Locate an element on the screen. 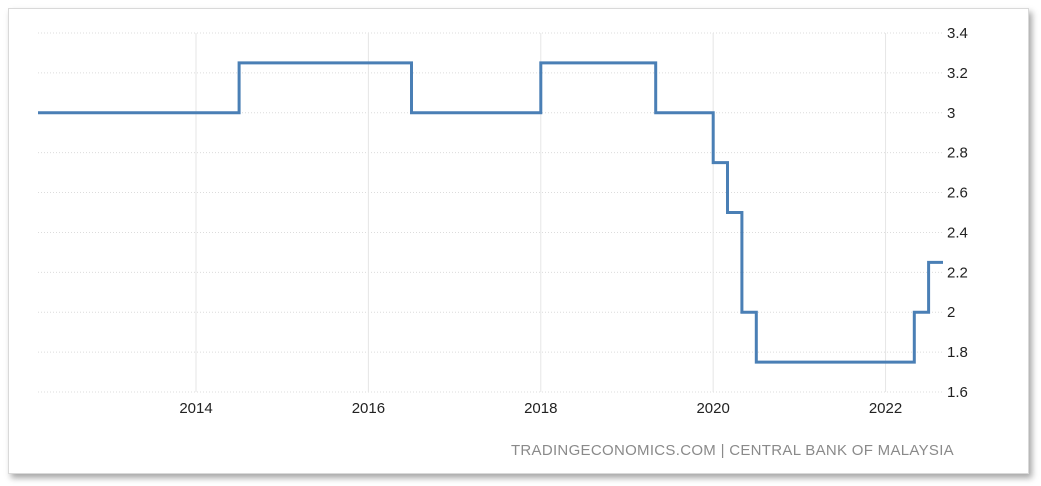 The image size is (1041, 486). y-tick-label: 2.2 is located at coordinates (957, 272).